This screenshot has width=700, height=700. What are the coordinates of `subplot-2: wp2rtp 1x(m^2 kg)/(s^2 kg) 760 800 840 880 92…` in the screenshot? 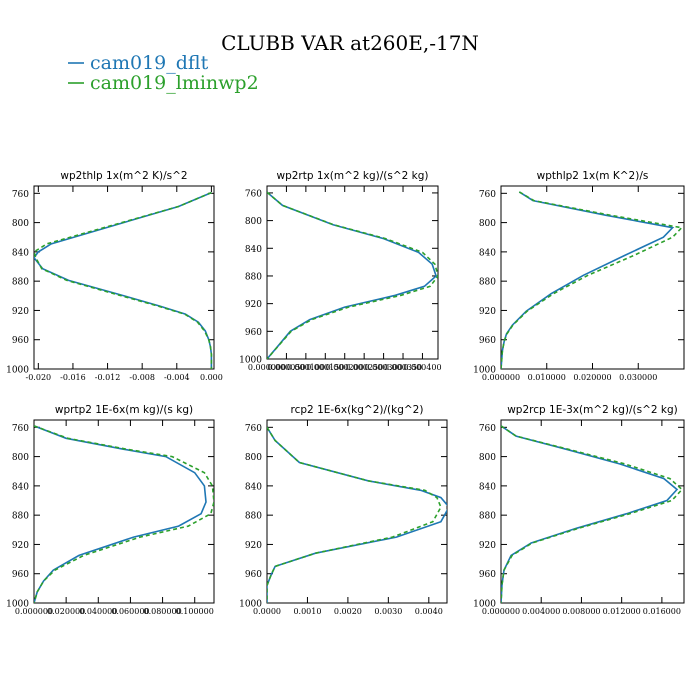 It's located at (340, 271).